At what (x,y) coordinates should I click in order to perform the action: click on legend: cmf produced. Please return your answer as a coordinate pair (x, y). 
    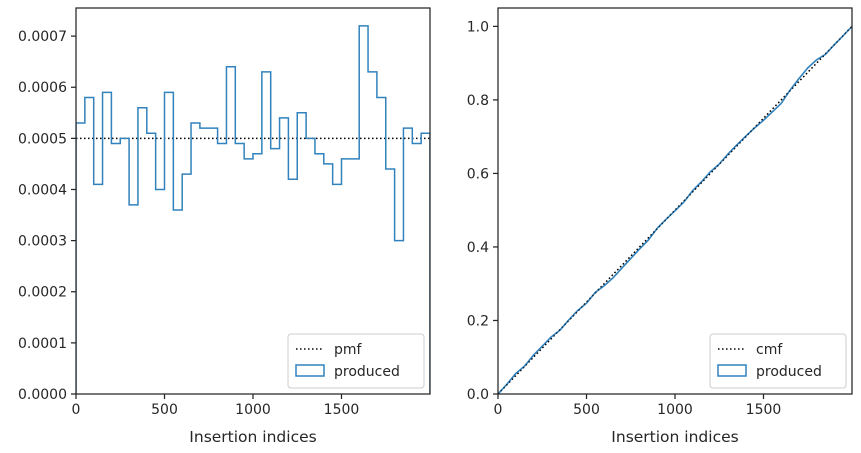
    Looking at the image, I should click on (778, 361).